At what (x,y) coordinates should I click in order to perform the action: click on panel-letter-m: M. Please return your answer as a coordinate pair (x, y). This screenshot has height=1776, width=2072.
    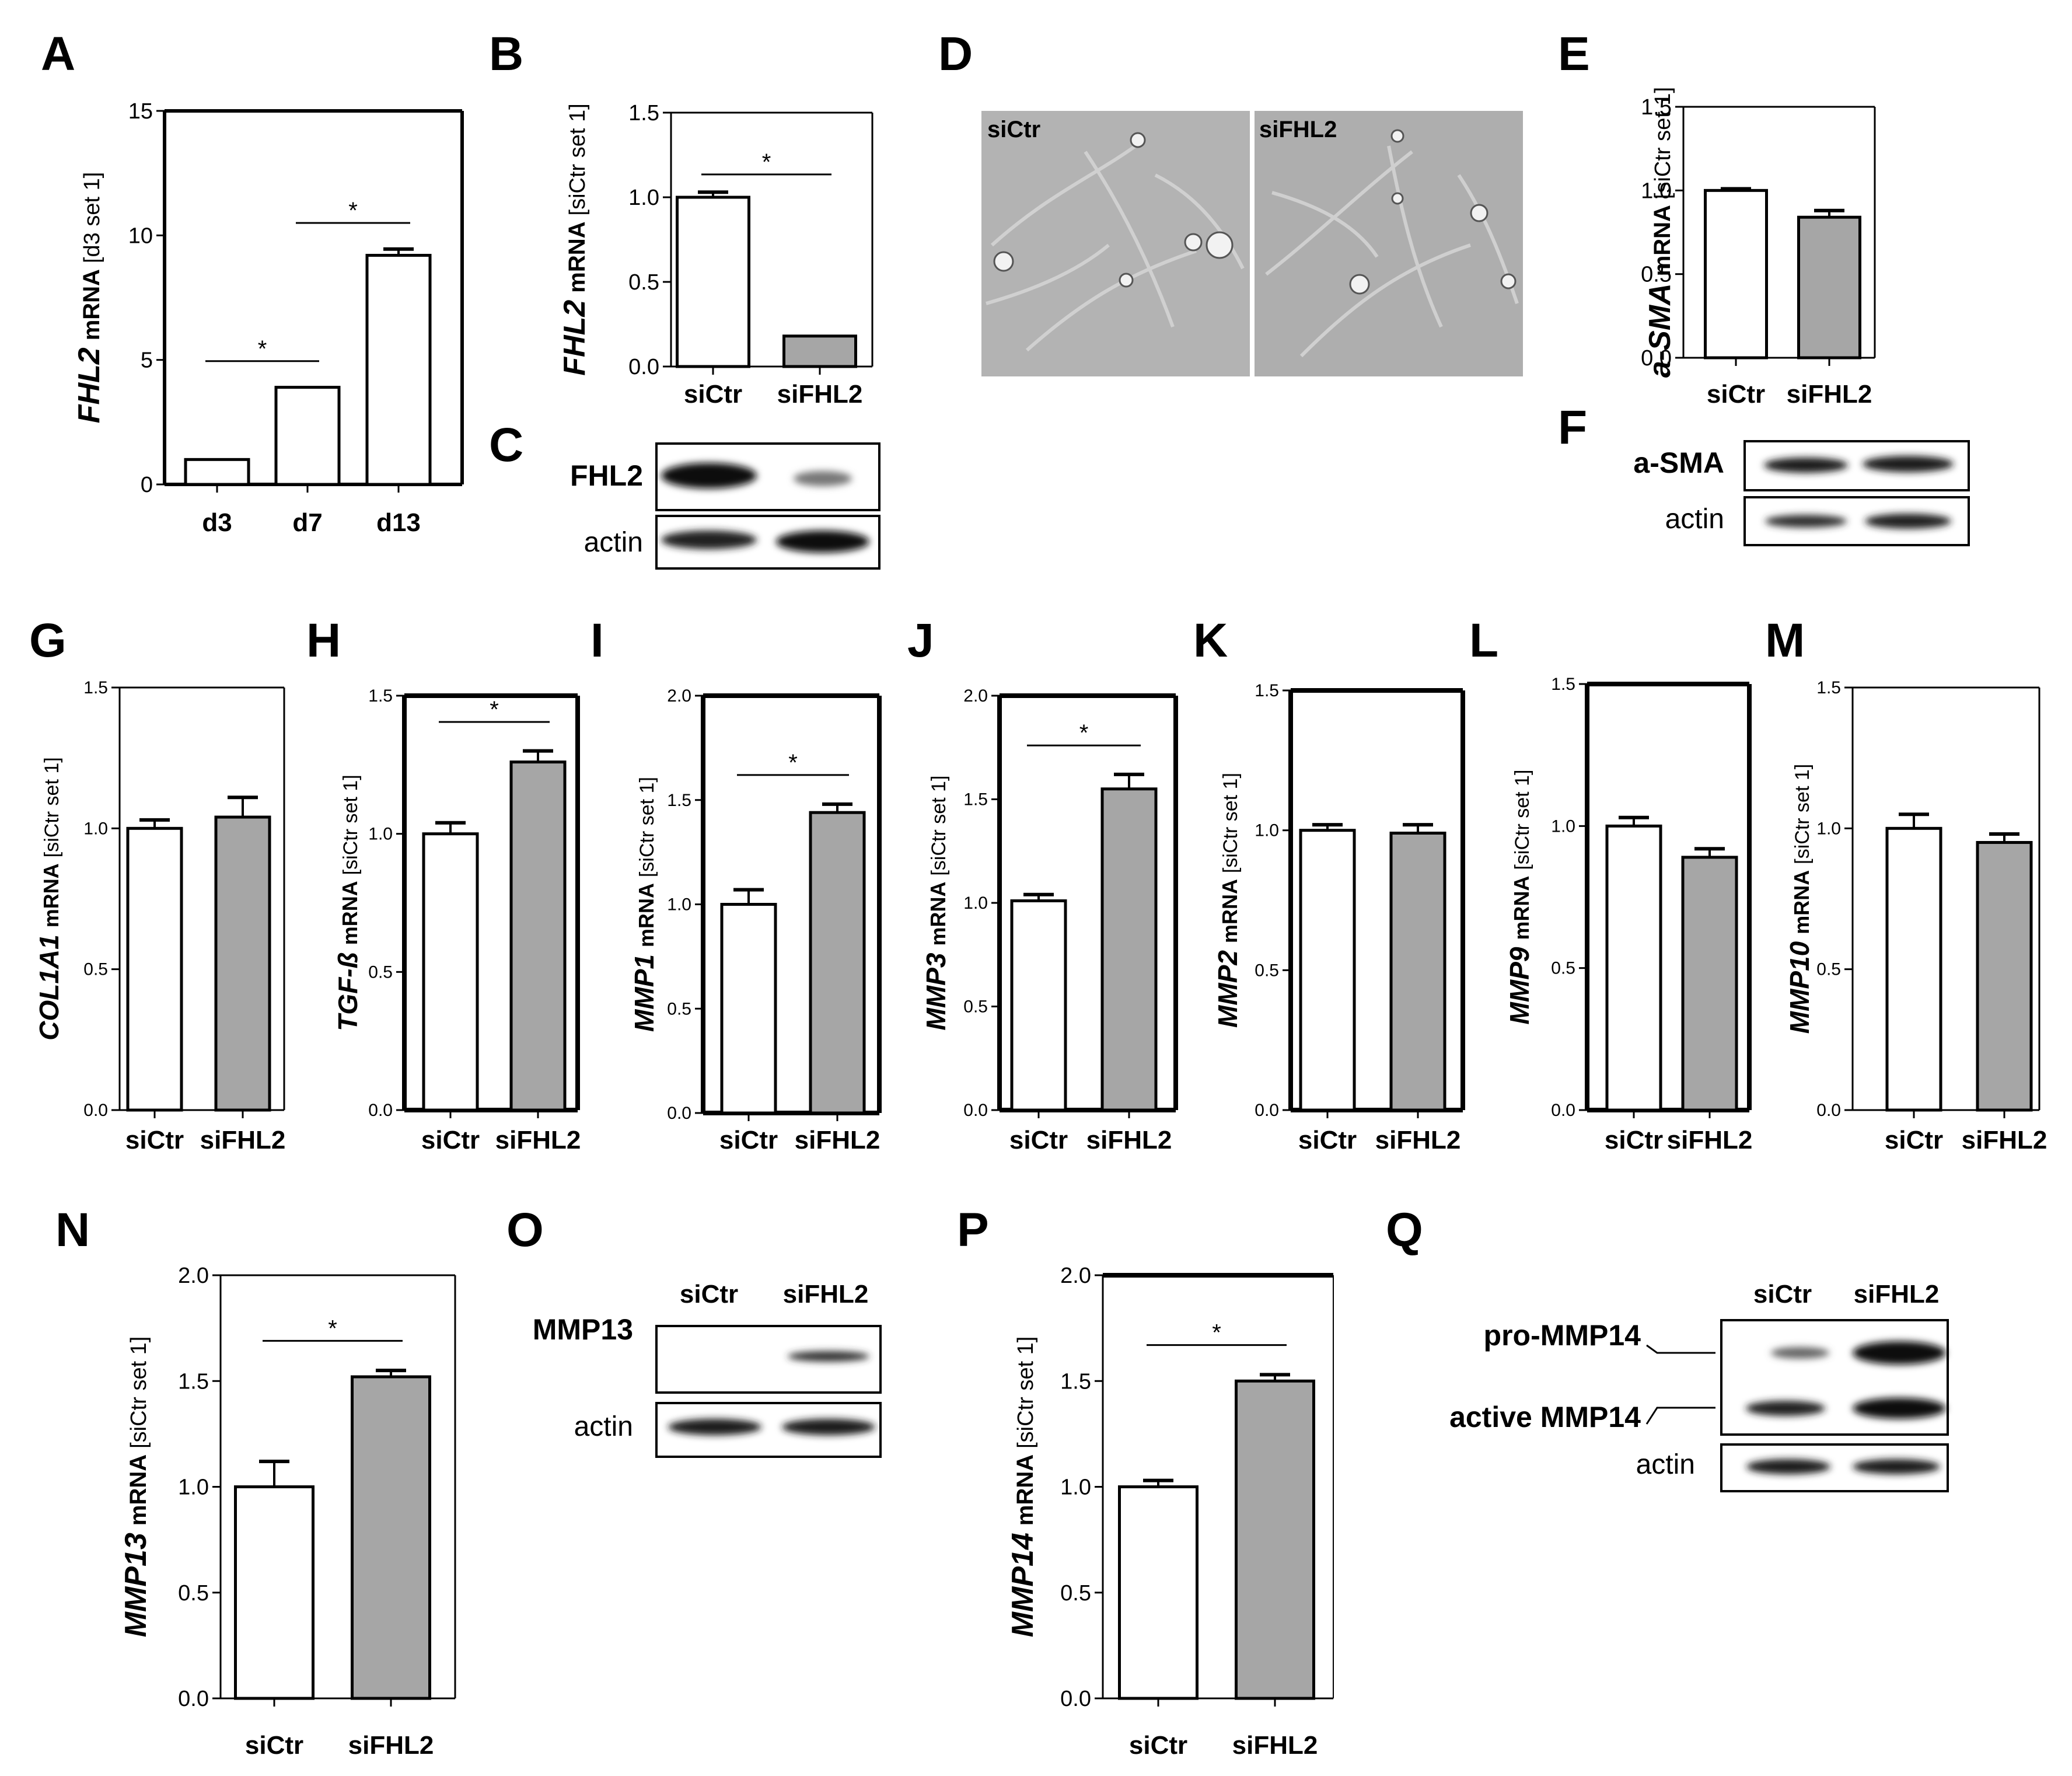
    Looking at the image, I should click on (1785, 640).